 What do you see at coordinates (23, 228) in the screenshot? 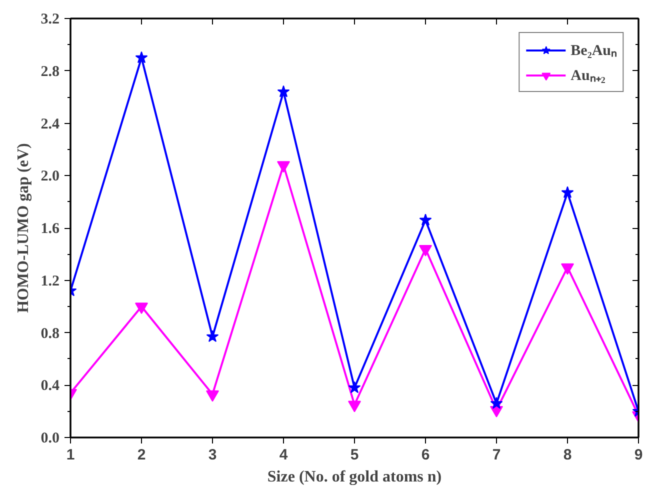
I see `y-axis-title: HOMO-LUMO gap (eV)` at bounding box center [23, 228].